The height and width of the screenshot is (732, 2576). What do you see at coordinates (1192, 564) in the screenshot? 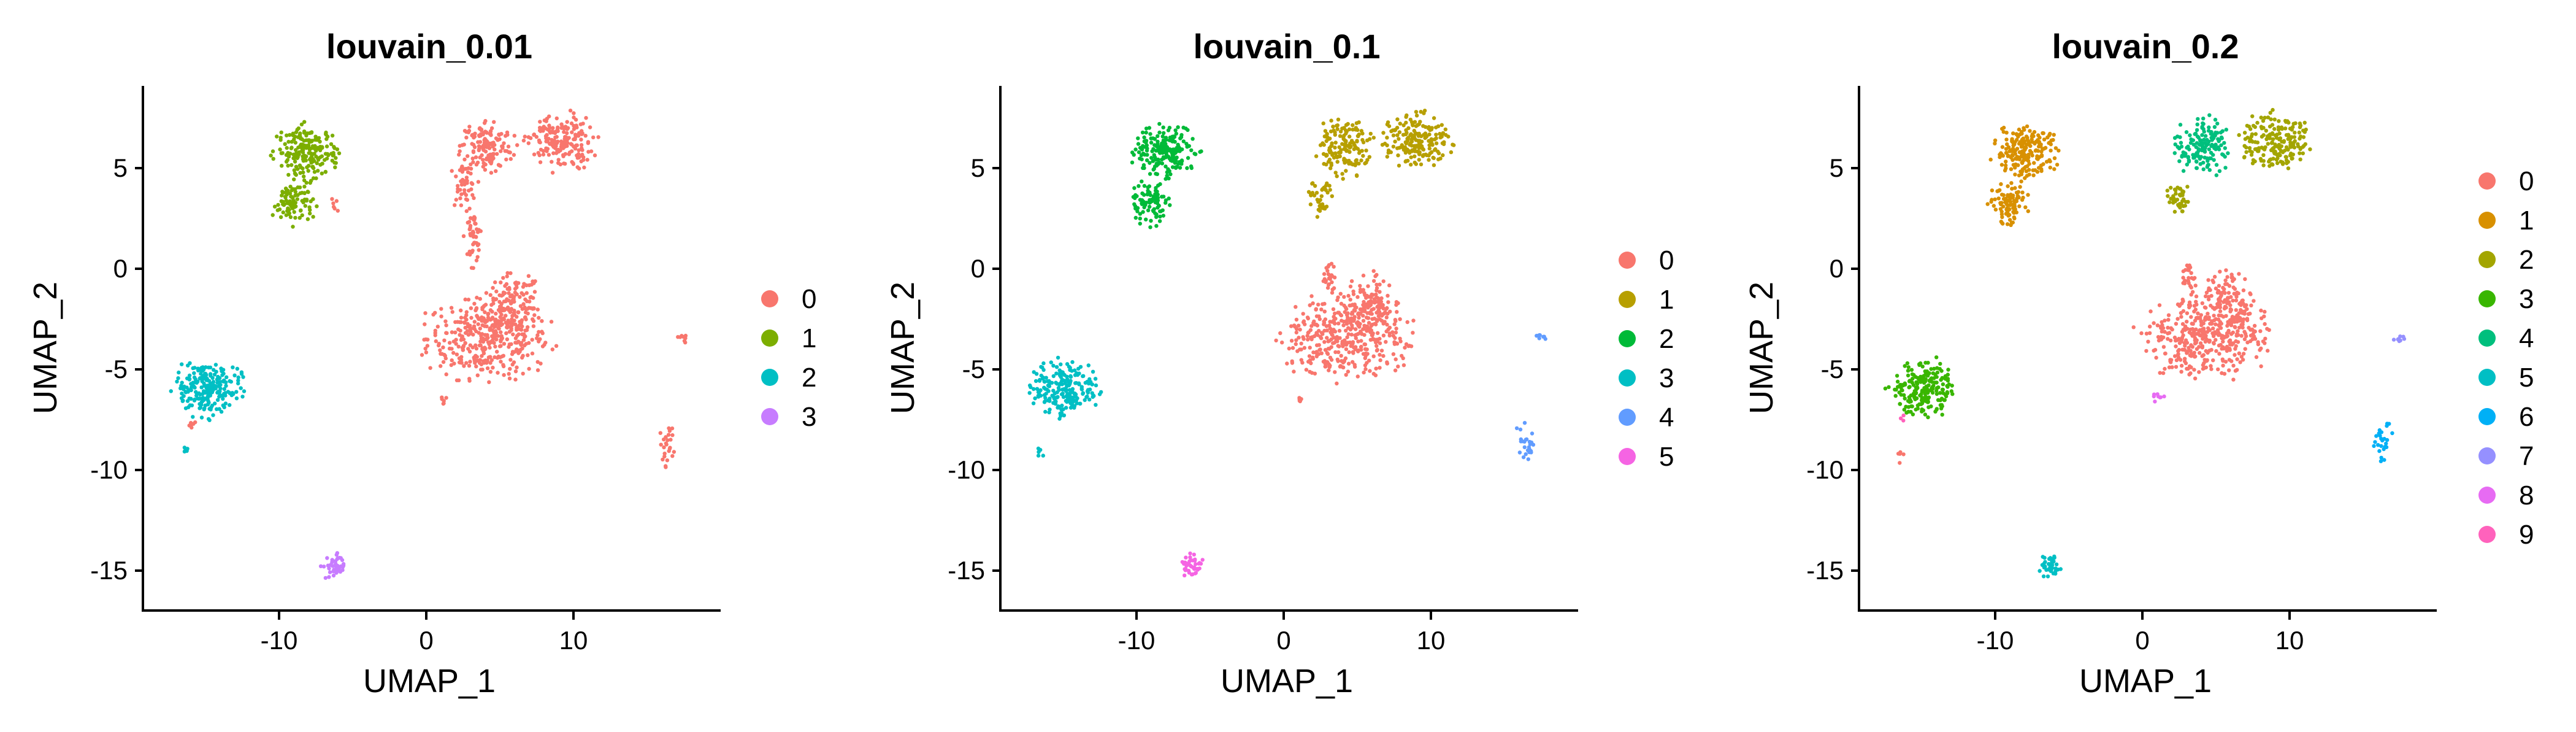
I see `cluster-5-points` at bounding box center [1192, 564].